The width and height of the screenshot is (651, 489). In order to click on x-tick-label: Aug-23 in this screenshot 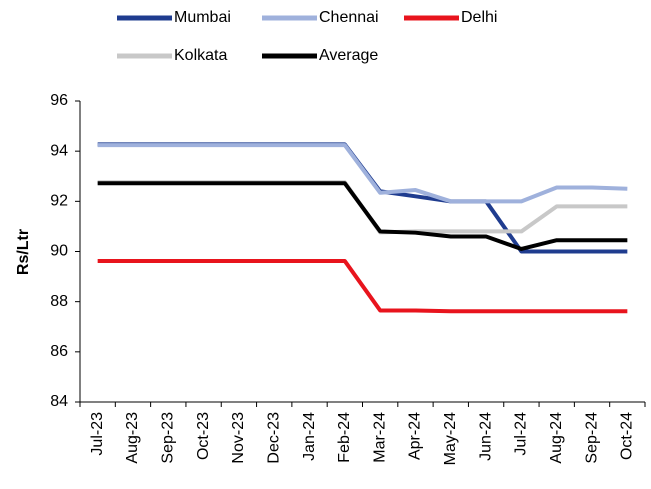, I will do `click(132, 438)`.